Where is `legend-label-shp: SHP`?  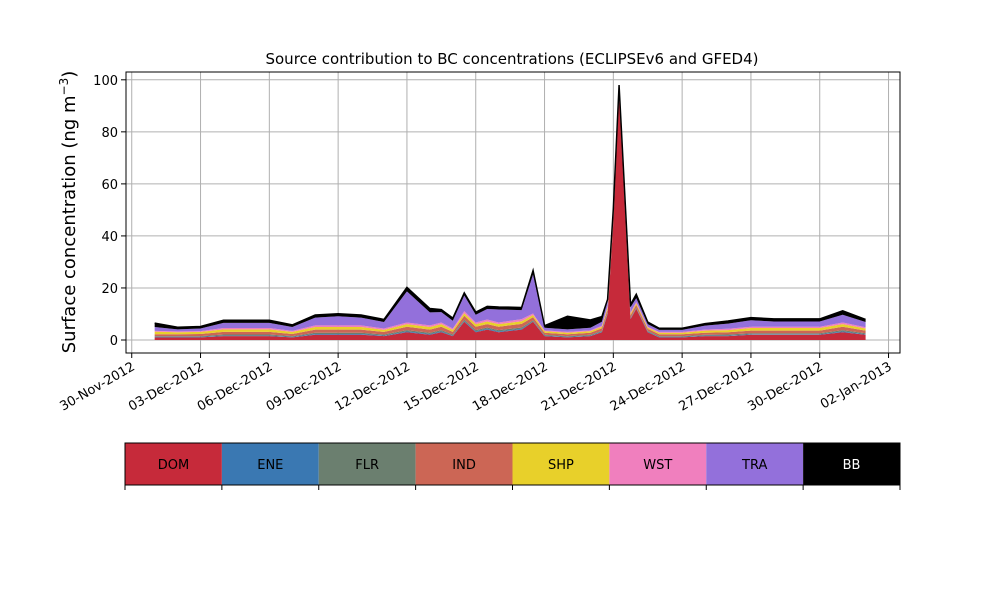 legend-label-shp: SHP is located at coordinates (561, 465).